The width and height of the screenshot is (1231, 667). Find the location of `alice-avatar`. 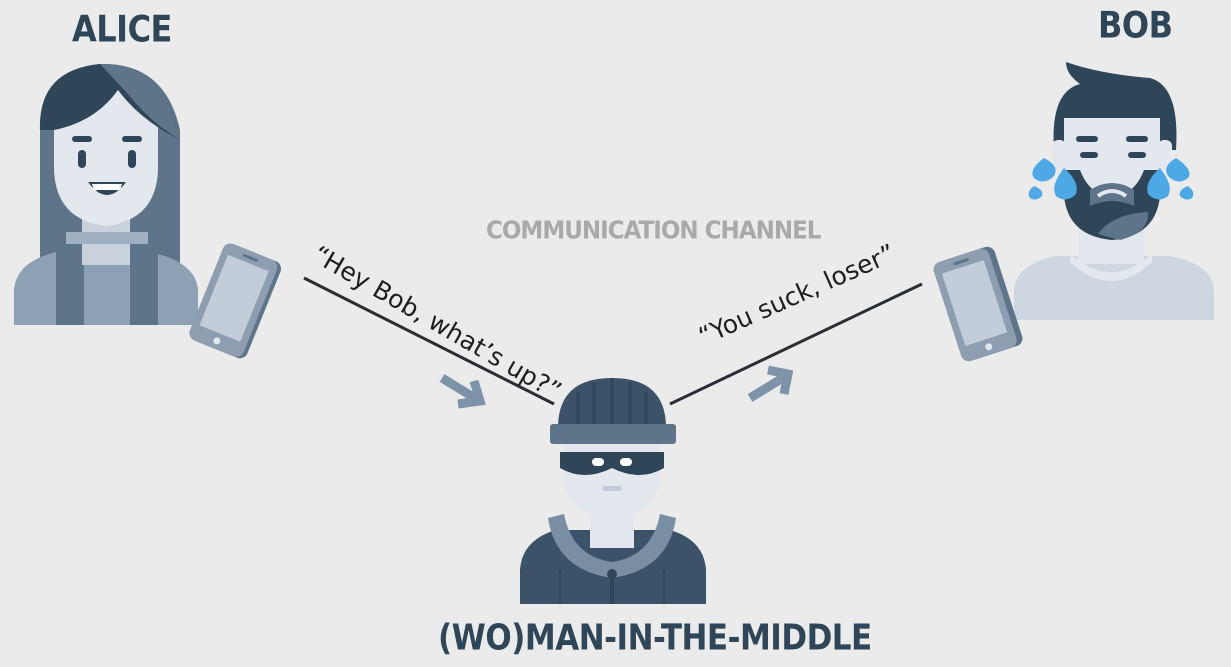

alice-avatar is located at coordinates (106, 194).